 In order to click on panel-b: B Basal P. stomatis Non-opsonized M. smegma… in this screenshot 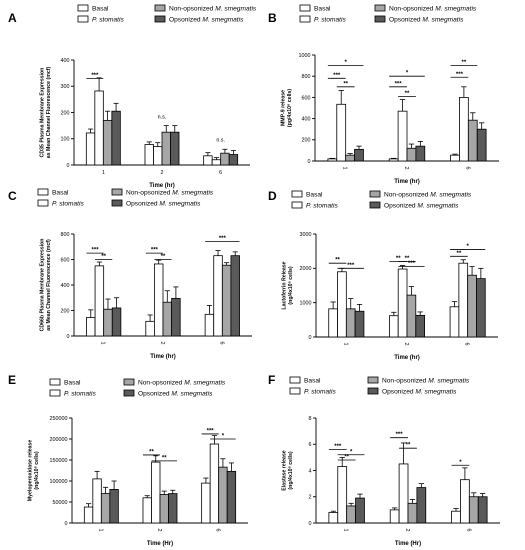, I will do `click(383, 94)`.